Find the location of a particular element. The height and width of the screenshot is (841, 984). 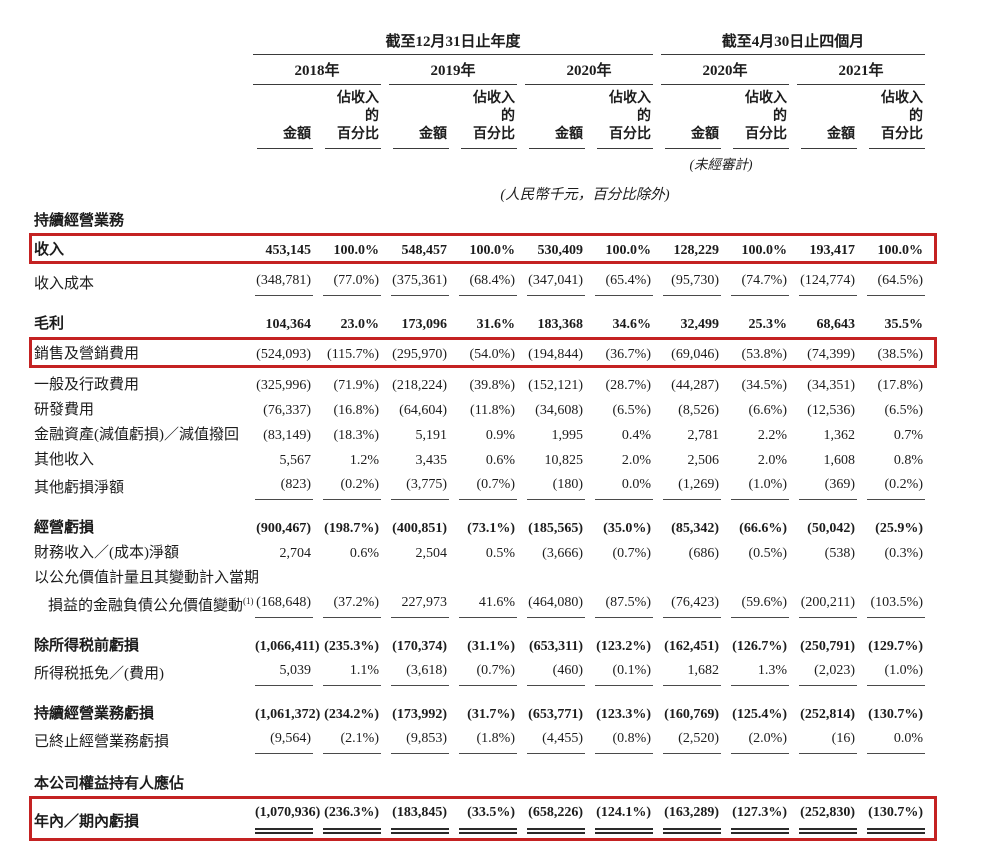

cell-percentage: (0.1%) is located at coordinates (624, 672).